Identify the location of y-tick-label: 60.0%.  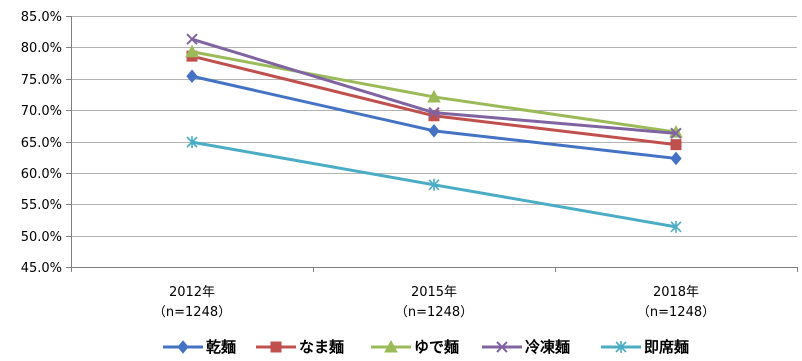
(41, 174).